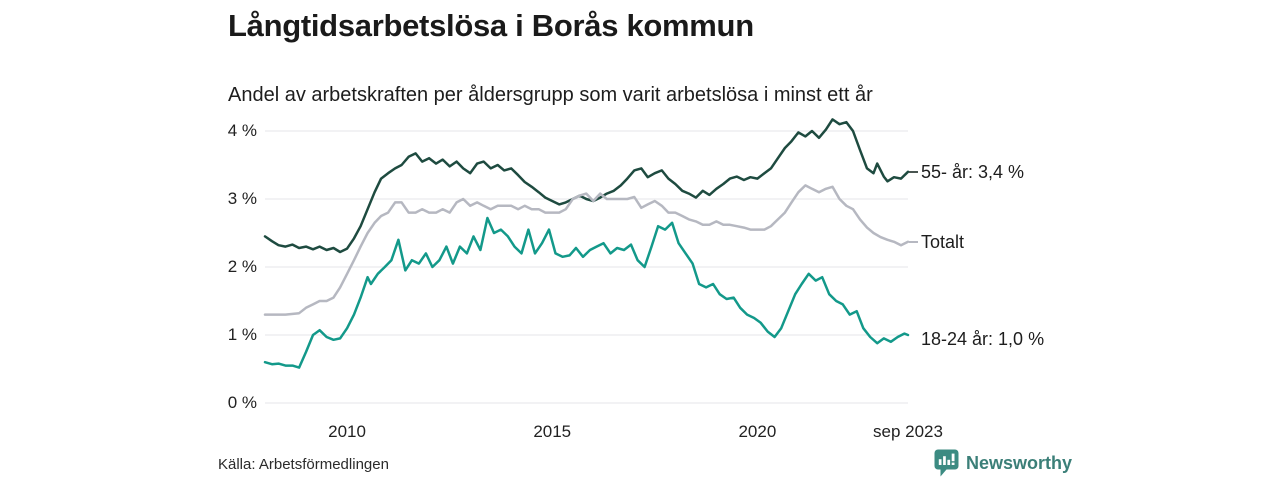 The image size is (1280, 480). I want to click on y-axis-tick: 2 %, so click(242, 266).